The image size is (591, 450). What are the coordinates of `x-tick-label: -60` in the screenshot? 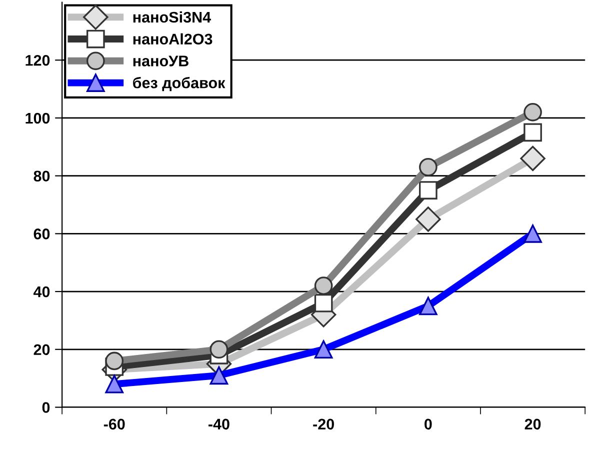 It's located at (114, 424).